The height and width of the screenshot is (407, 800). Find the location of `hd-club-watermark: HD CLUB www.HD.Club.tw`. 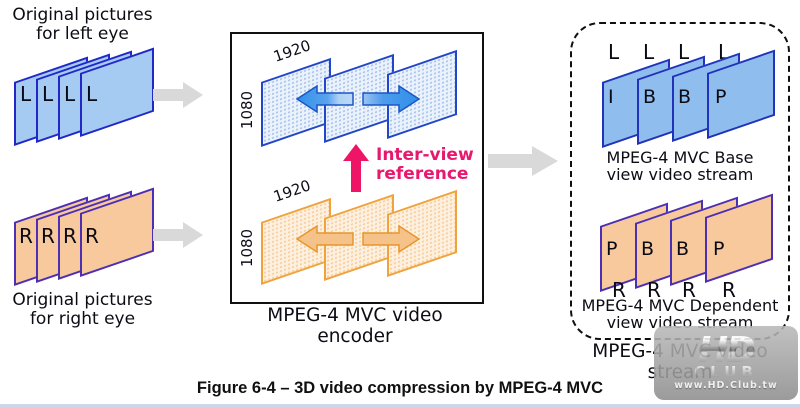

hd-club-watermark: HD CLUB www.HD.Club.tw is located at coordinates (726, 363).